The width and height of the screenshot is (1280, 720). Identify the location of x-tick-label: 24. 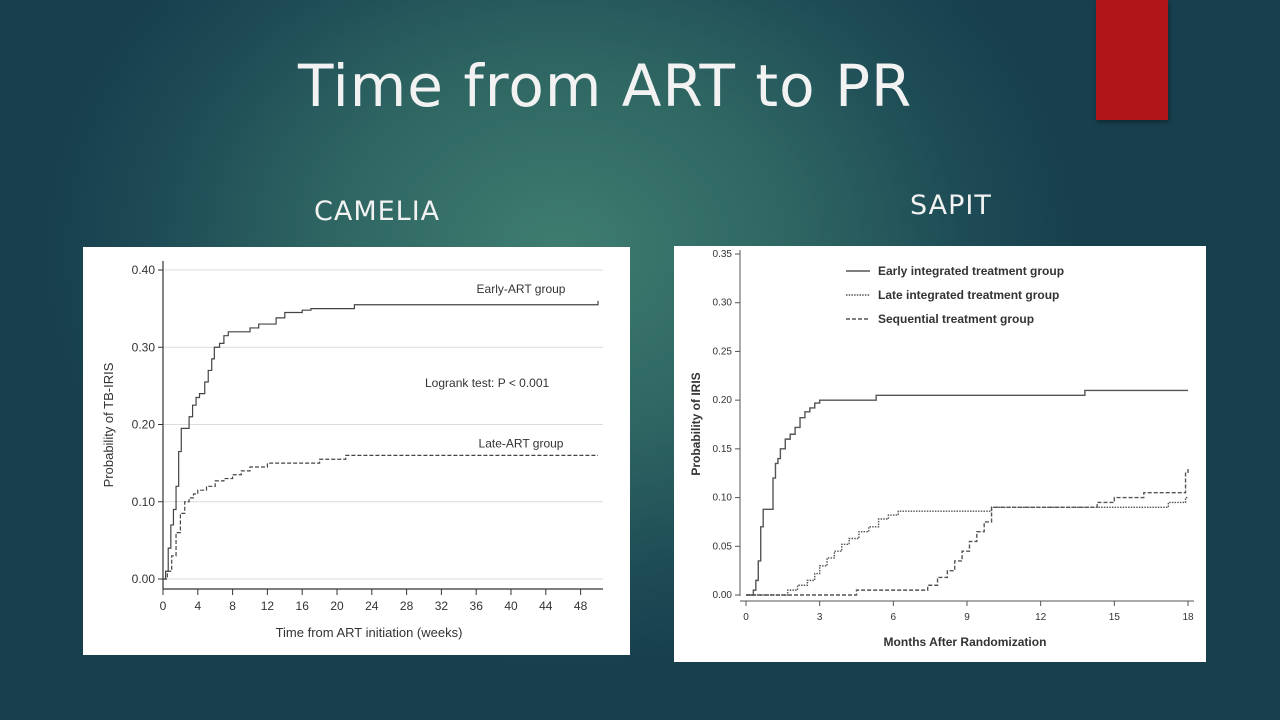
(372, 606).